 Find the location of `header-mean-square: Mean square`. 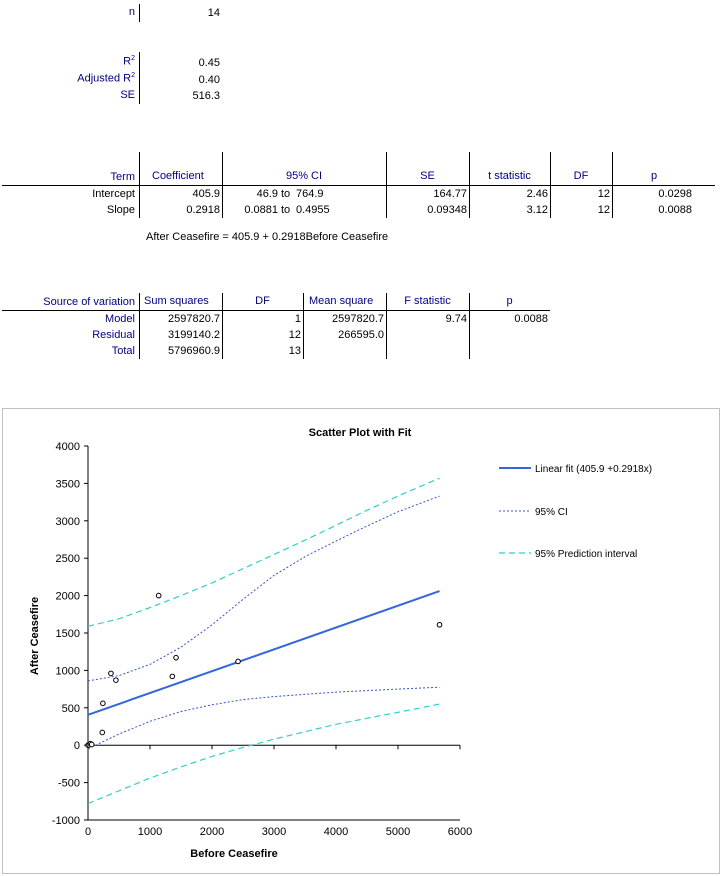

header-mean-square: Mean square is located at coordinates (341, 301).